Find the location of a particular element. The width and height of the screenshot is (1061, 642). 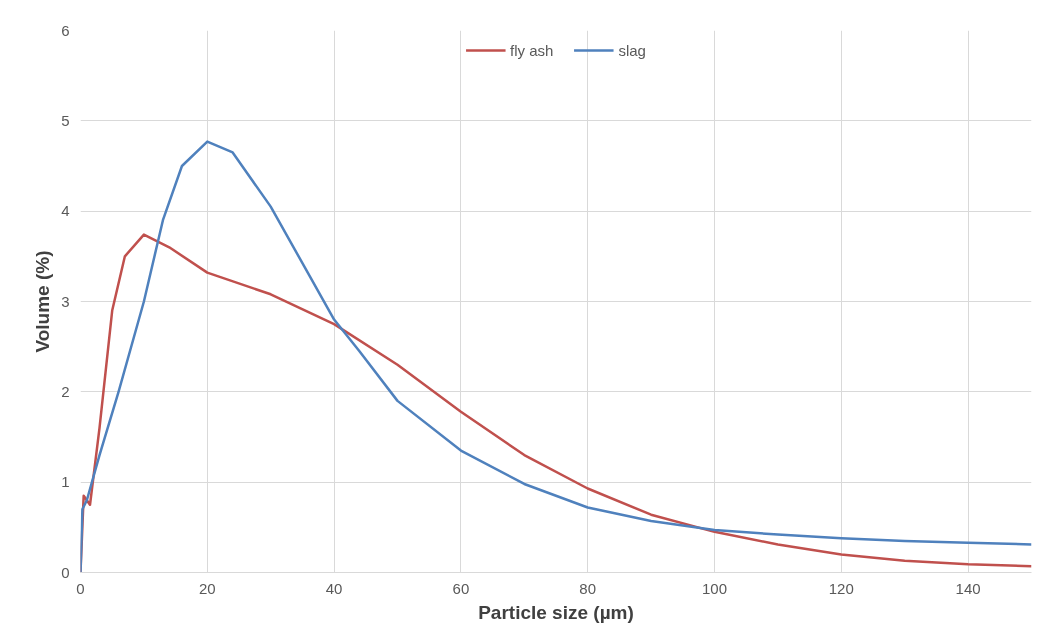

y-tick-label: 2 is located at coordinates (65, 391).